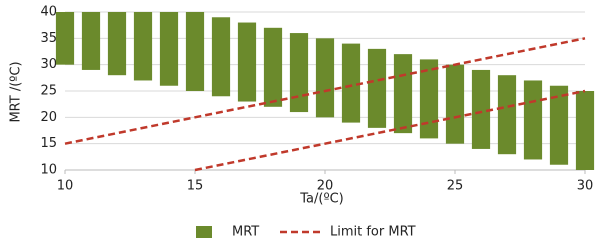 The image size is (600, 247). Describe the element at coordinates (321, 199) in the screenshot. I see `x-axis-label: Ta/(ºC)` at that location.